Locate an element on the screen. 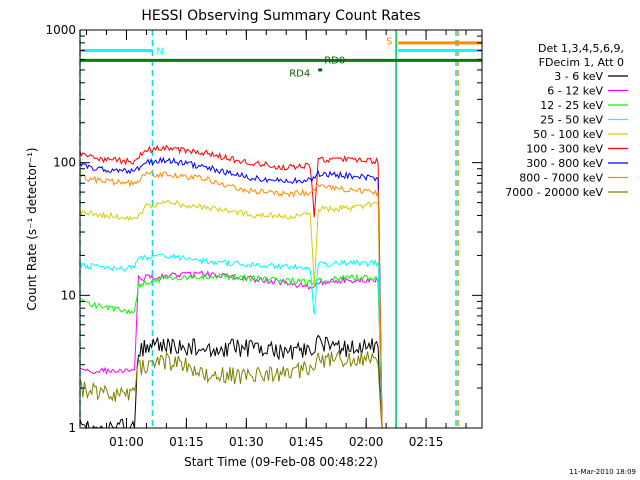  y-tick-label: 1 is located at coordinates (72, 428).